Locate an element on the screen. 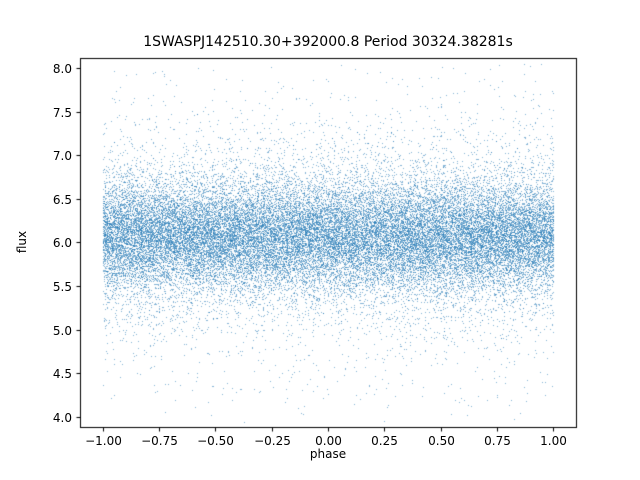  x-tick-label: 0.25 is located at coordinates (384, 441).